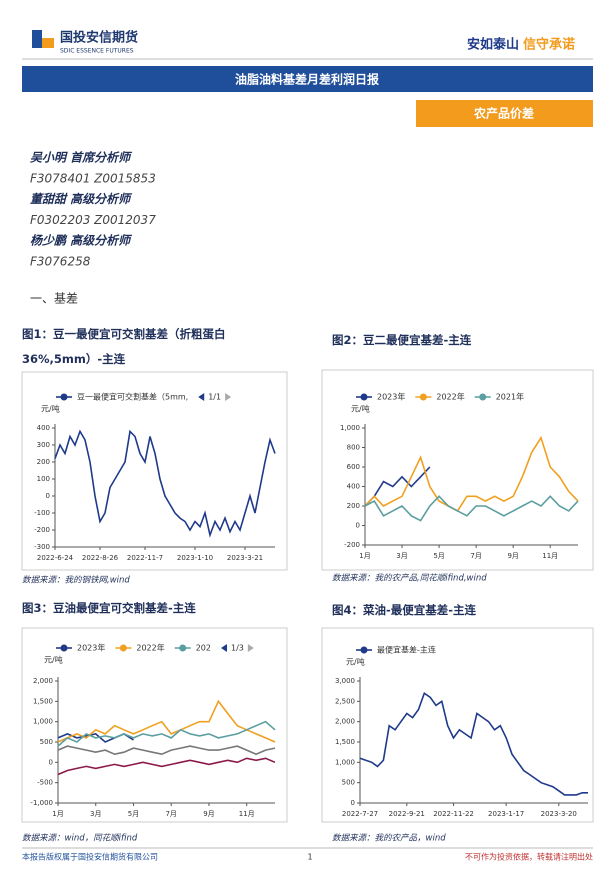 Image resolution: width=615 pixels, height=870 pixels. I want to click on analyst-line: F0302203 Z0012037, so click(93, 220).